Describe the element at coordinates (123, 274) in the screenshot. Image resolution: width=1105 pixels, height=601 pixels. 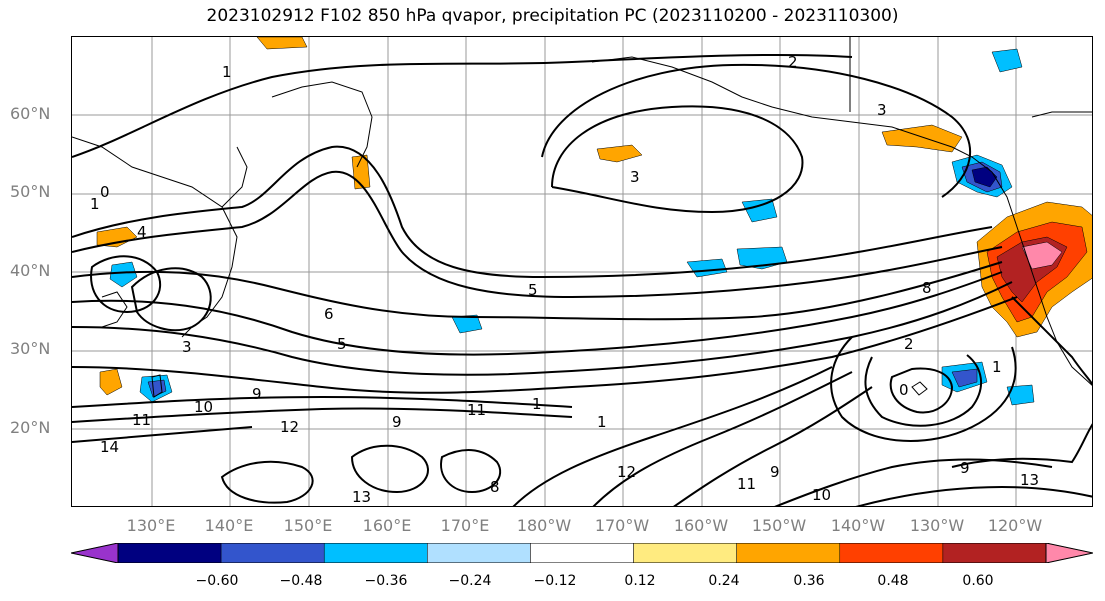
I see `precip-neg-korea` at that location.